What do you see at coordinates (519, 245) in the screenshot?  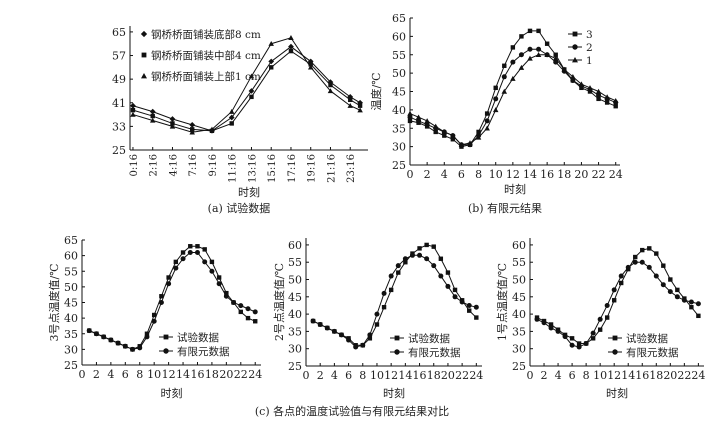 I see `y-tick-label: 60` at bounding box center [519, 245].